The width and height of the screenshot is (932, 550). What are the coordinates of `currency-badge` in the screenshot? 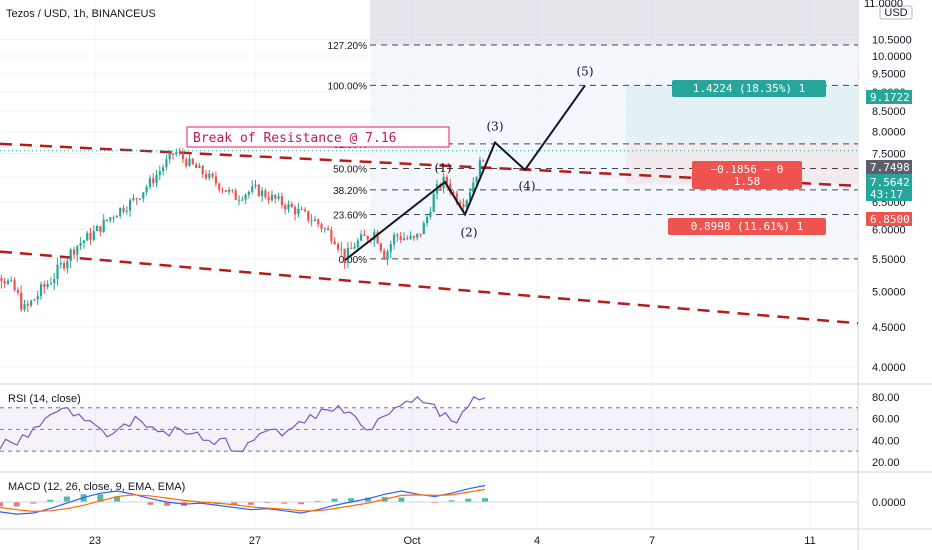 It's located at (896, 12).